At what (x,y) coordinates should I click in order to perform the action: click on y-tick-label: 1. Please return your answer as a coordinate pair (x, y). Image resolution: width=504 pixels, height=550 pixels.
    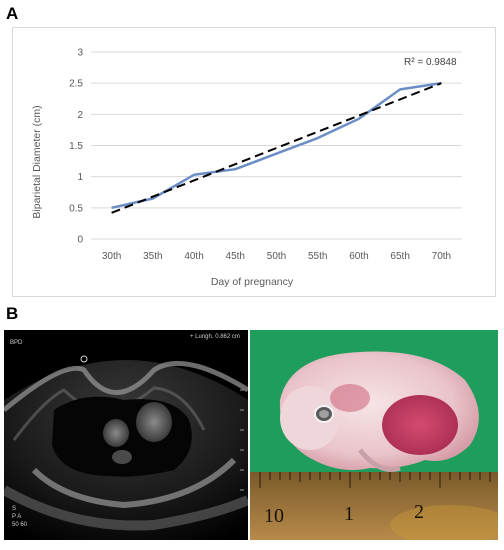
    Looking at the image, I should click on (80, 177).